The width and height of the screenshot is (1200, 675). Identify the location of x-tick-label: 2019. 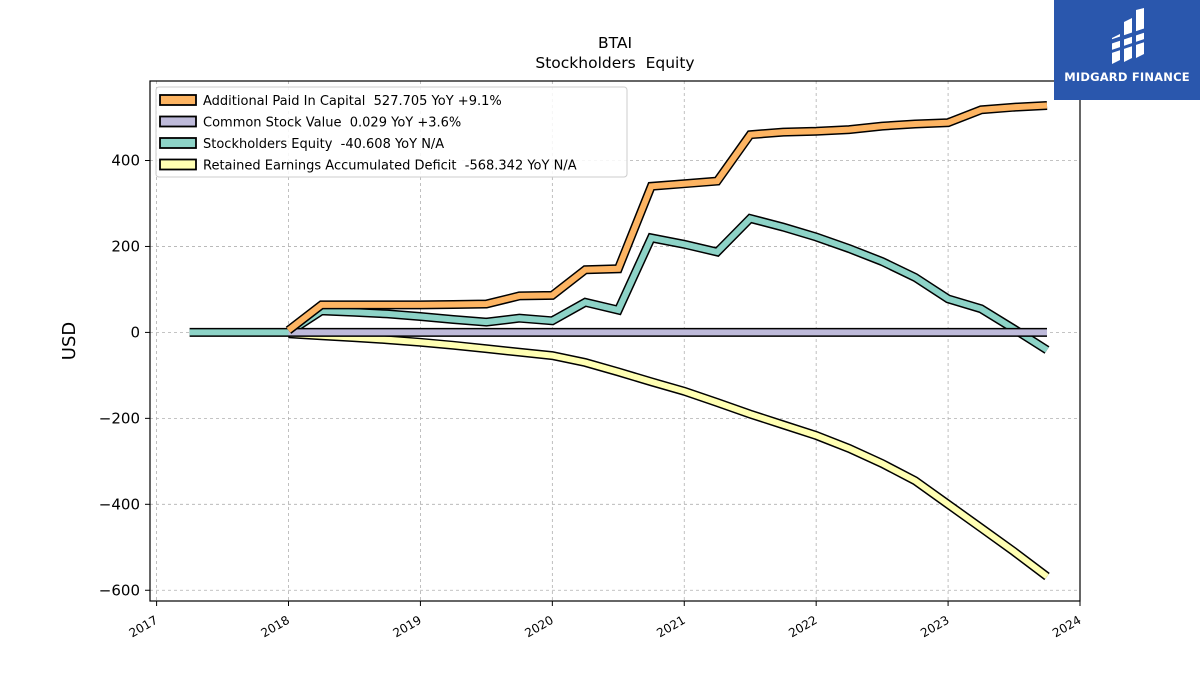
(406, 626).